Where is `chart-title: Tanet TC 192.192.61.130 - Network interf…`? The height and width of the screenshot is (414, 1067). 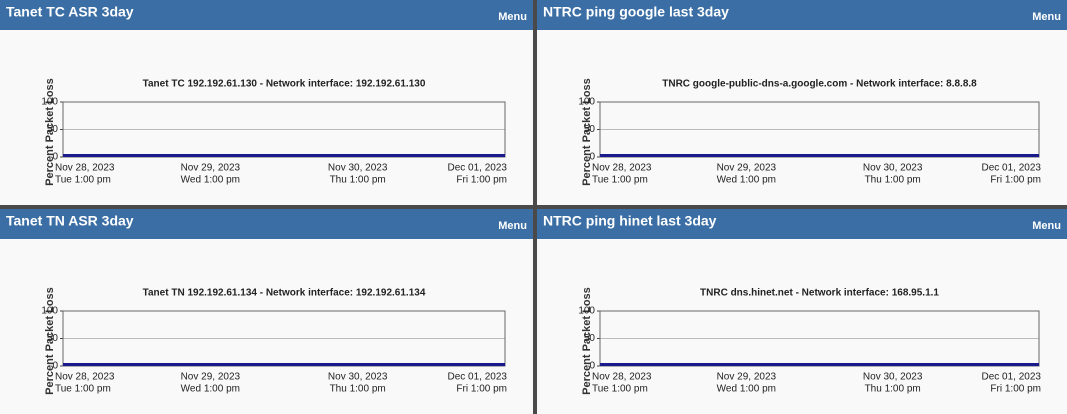
chart-title: Tanet TC 192.192.61.130 - Network interf… is located at coordinates (284, 84).